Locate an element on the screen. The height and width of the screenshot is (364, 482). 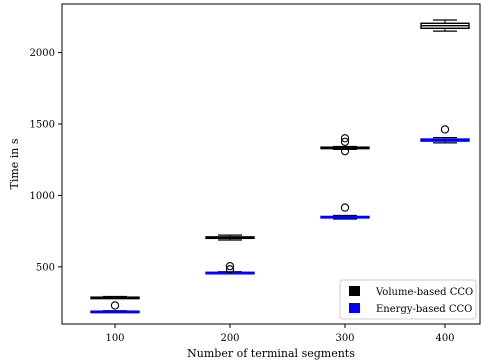
x-axis-label: Number of terminal segments is located at coordinates (271, 353).